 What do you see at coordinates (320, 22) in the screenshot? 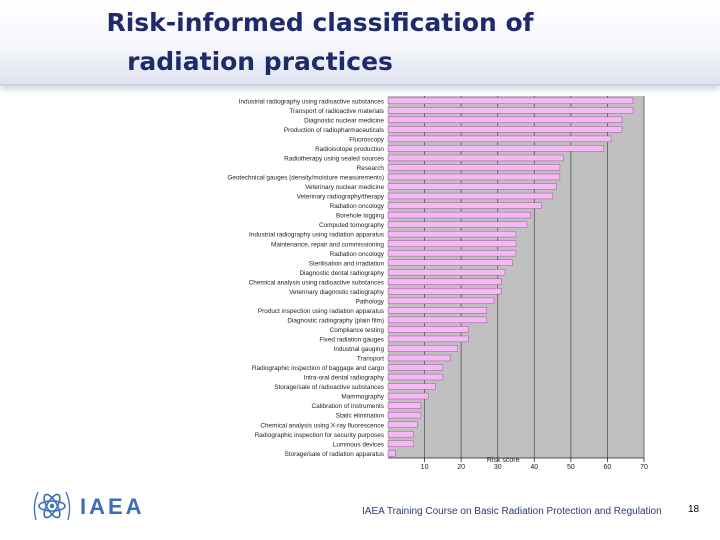
I see `slide-title-line-1: Risk-informed classification of` at bounding box center [320, 22].